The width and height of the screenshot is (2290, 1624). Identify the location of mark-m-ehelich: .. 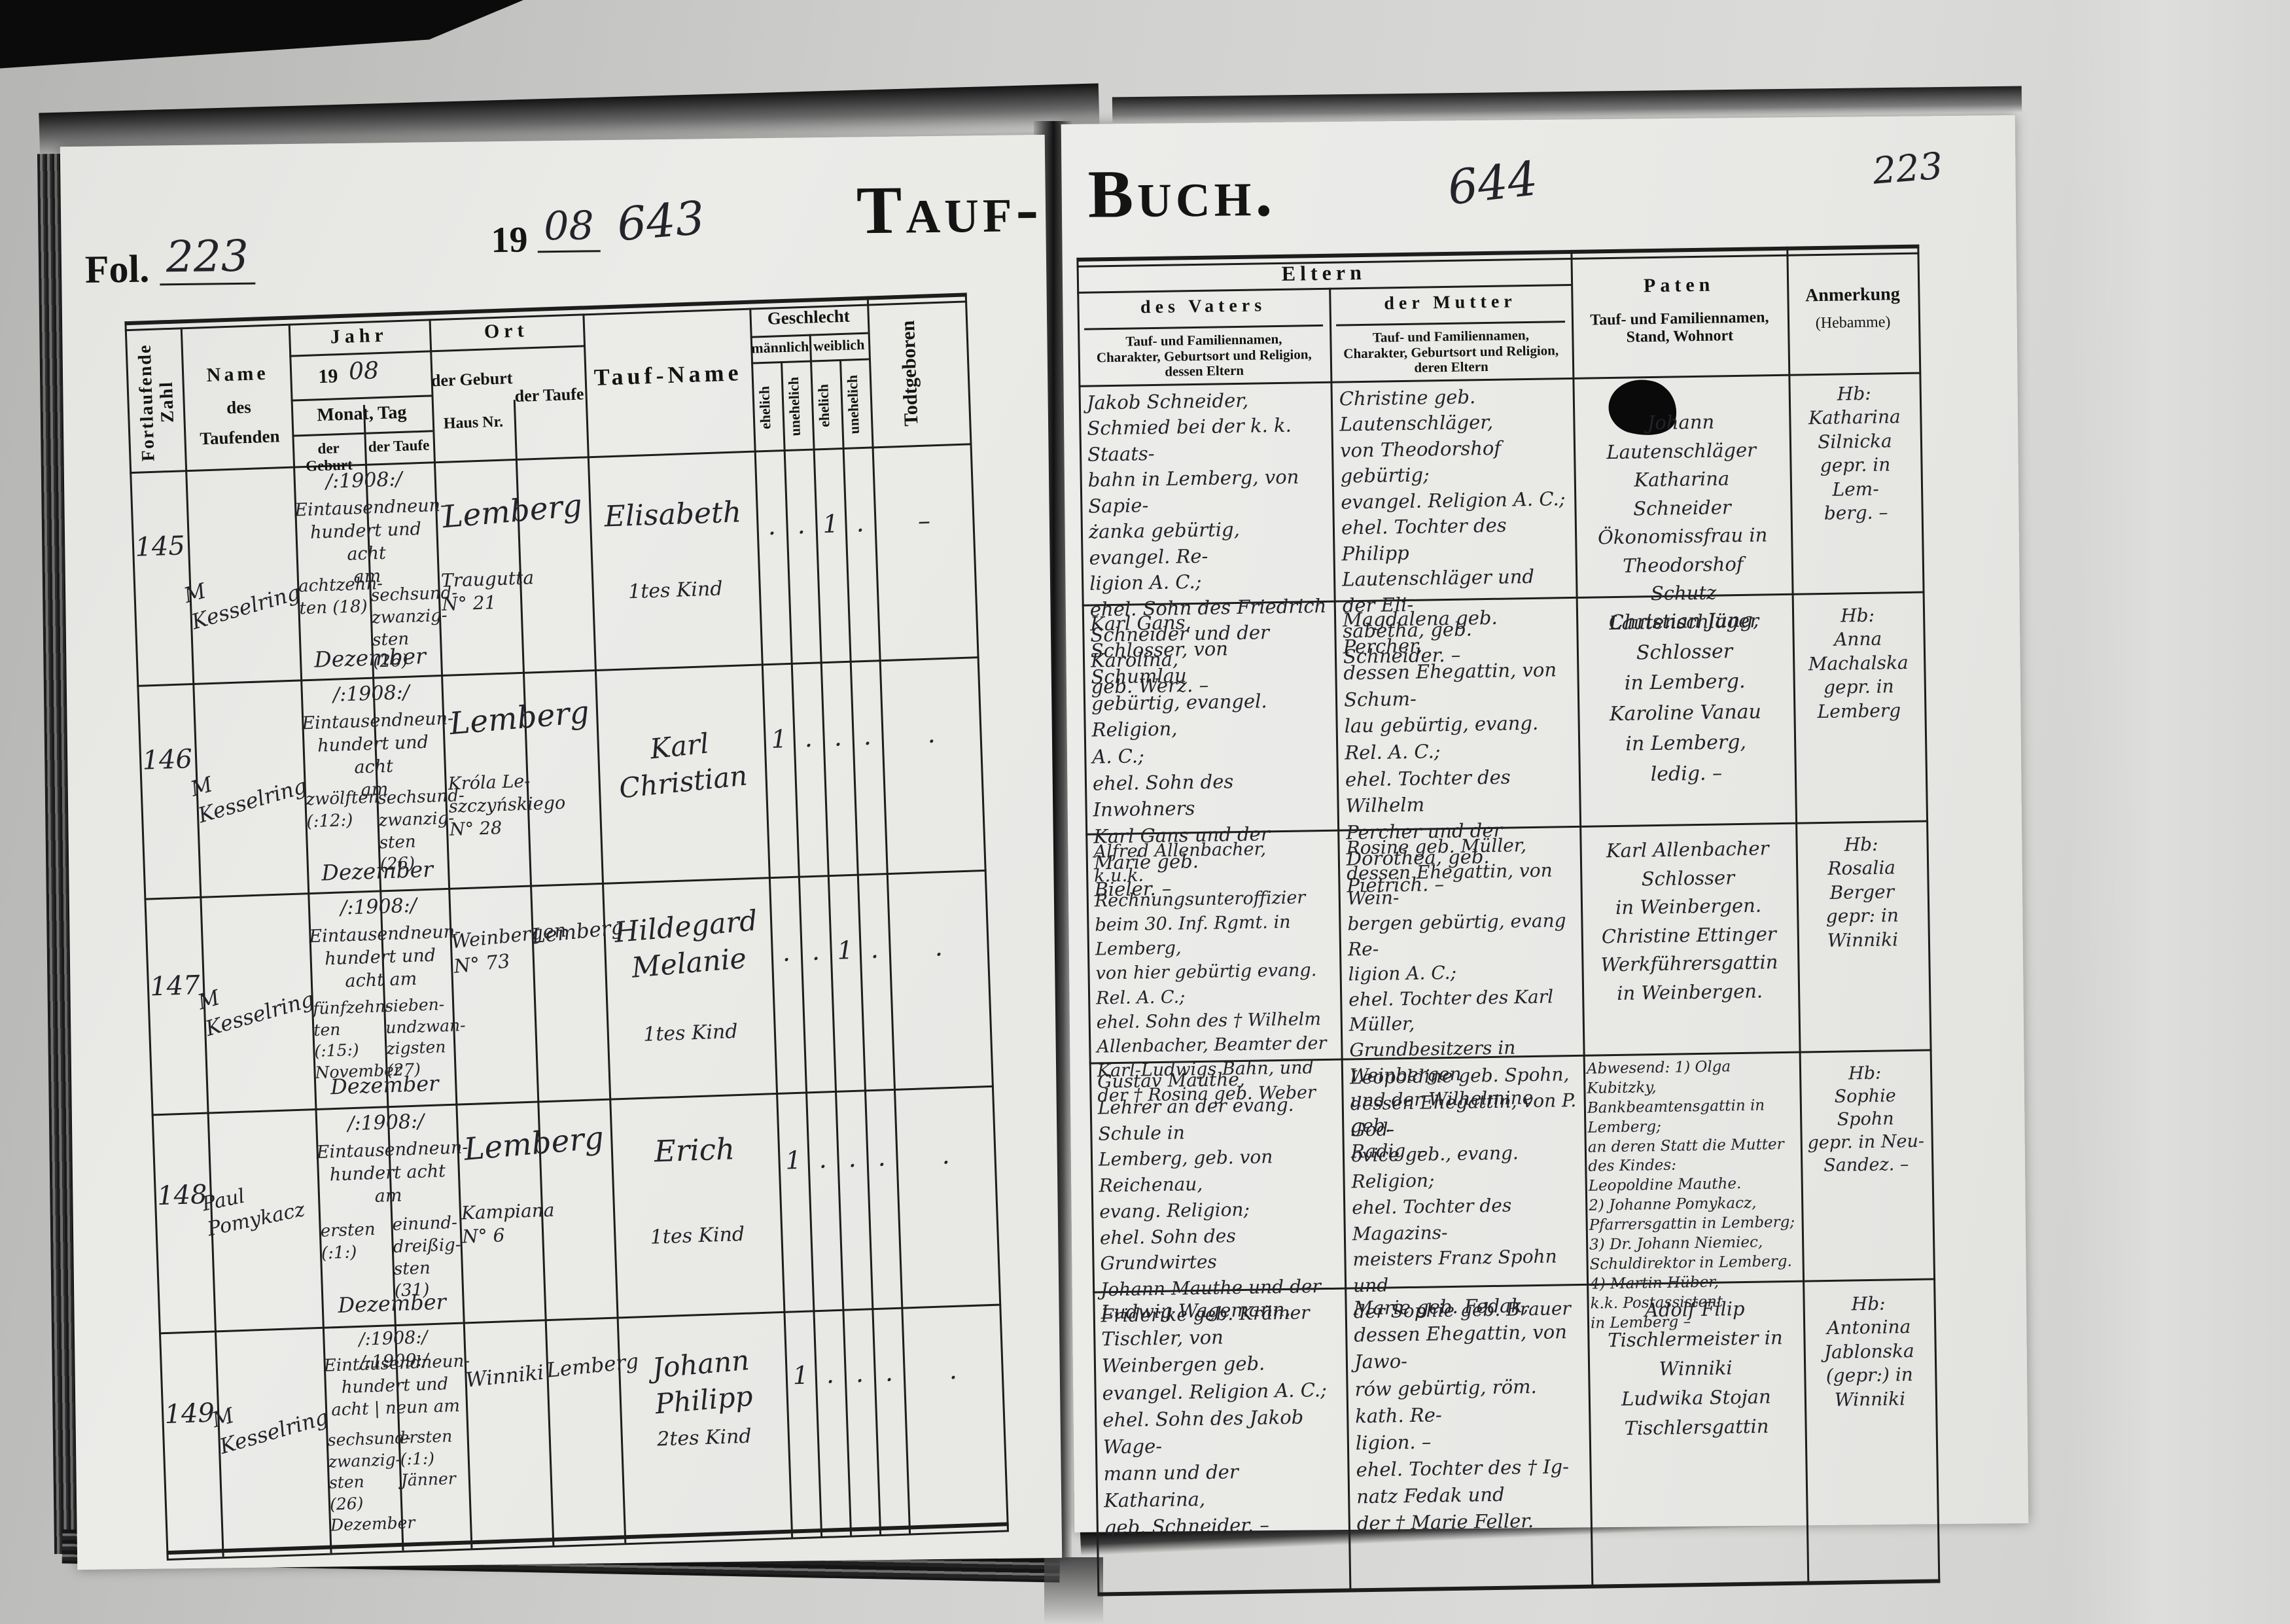
(772, 525).